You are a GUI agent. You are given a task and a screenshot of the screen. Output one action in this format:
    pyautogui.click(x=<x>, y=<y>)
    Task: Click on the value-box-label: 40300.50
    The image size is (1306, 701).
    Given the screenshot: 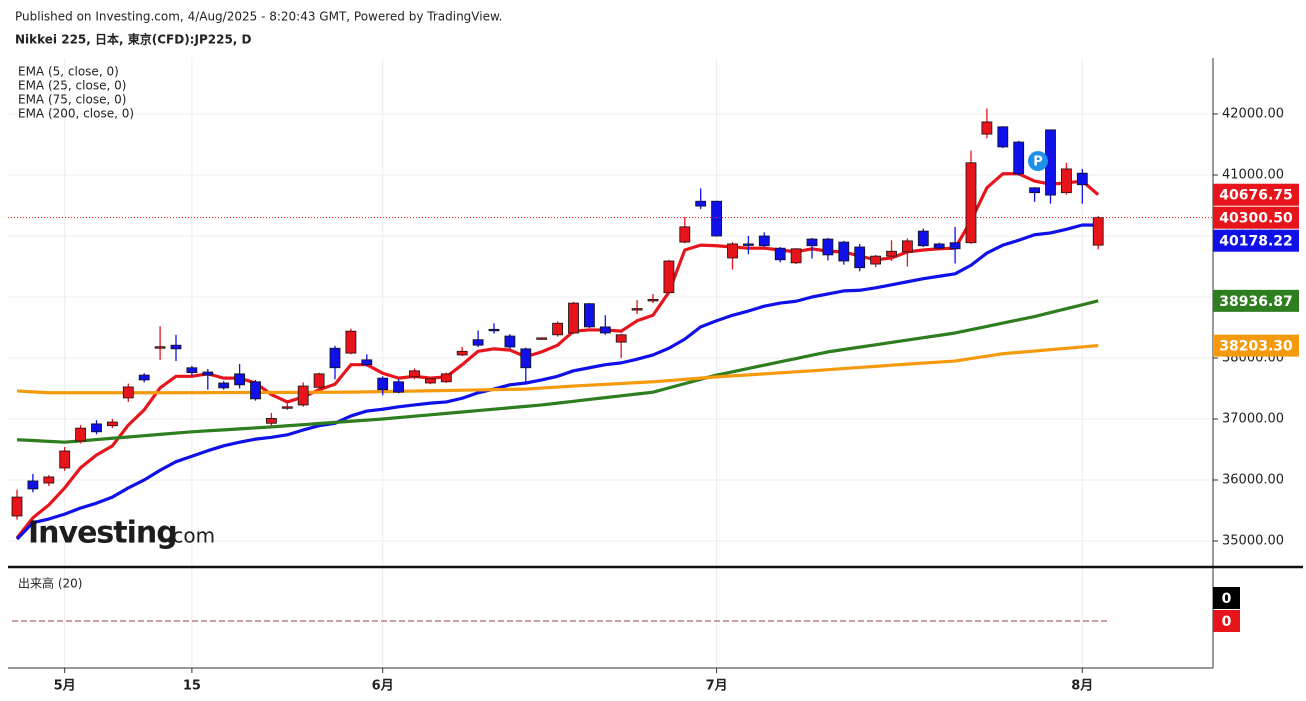 What is the action you would take?
    pyautogui.click(x=1256, y=219)
    